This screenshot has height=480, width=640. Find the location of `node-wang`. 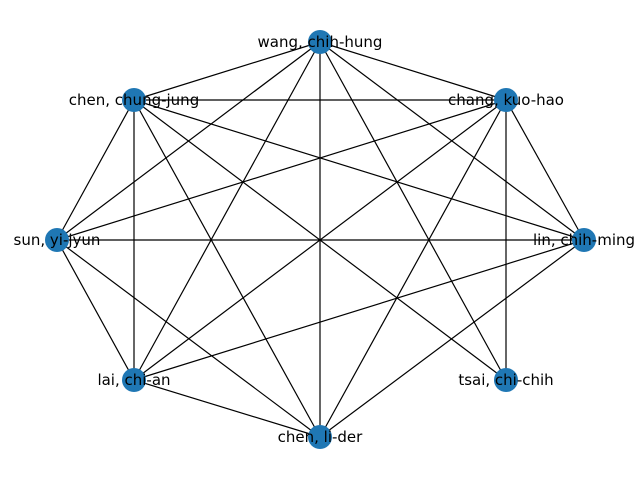

node-wang is located at coordinates (320, 42).